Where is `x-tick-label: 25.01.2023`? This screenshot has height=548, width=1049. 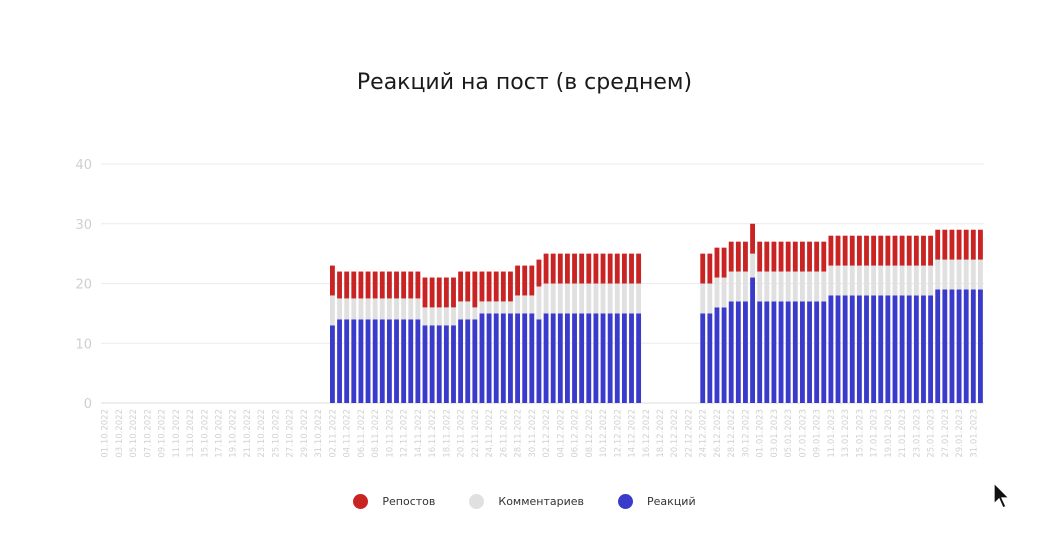
x-tick-label: 25.01.2023 is located at coordinates (932, 433).